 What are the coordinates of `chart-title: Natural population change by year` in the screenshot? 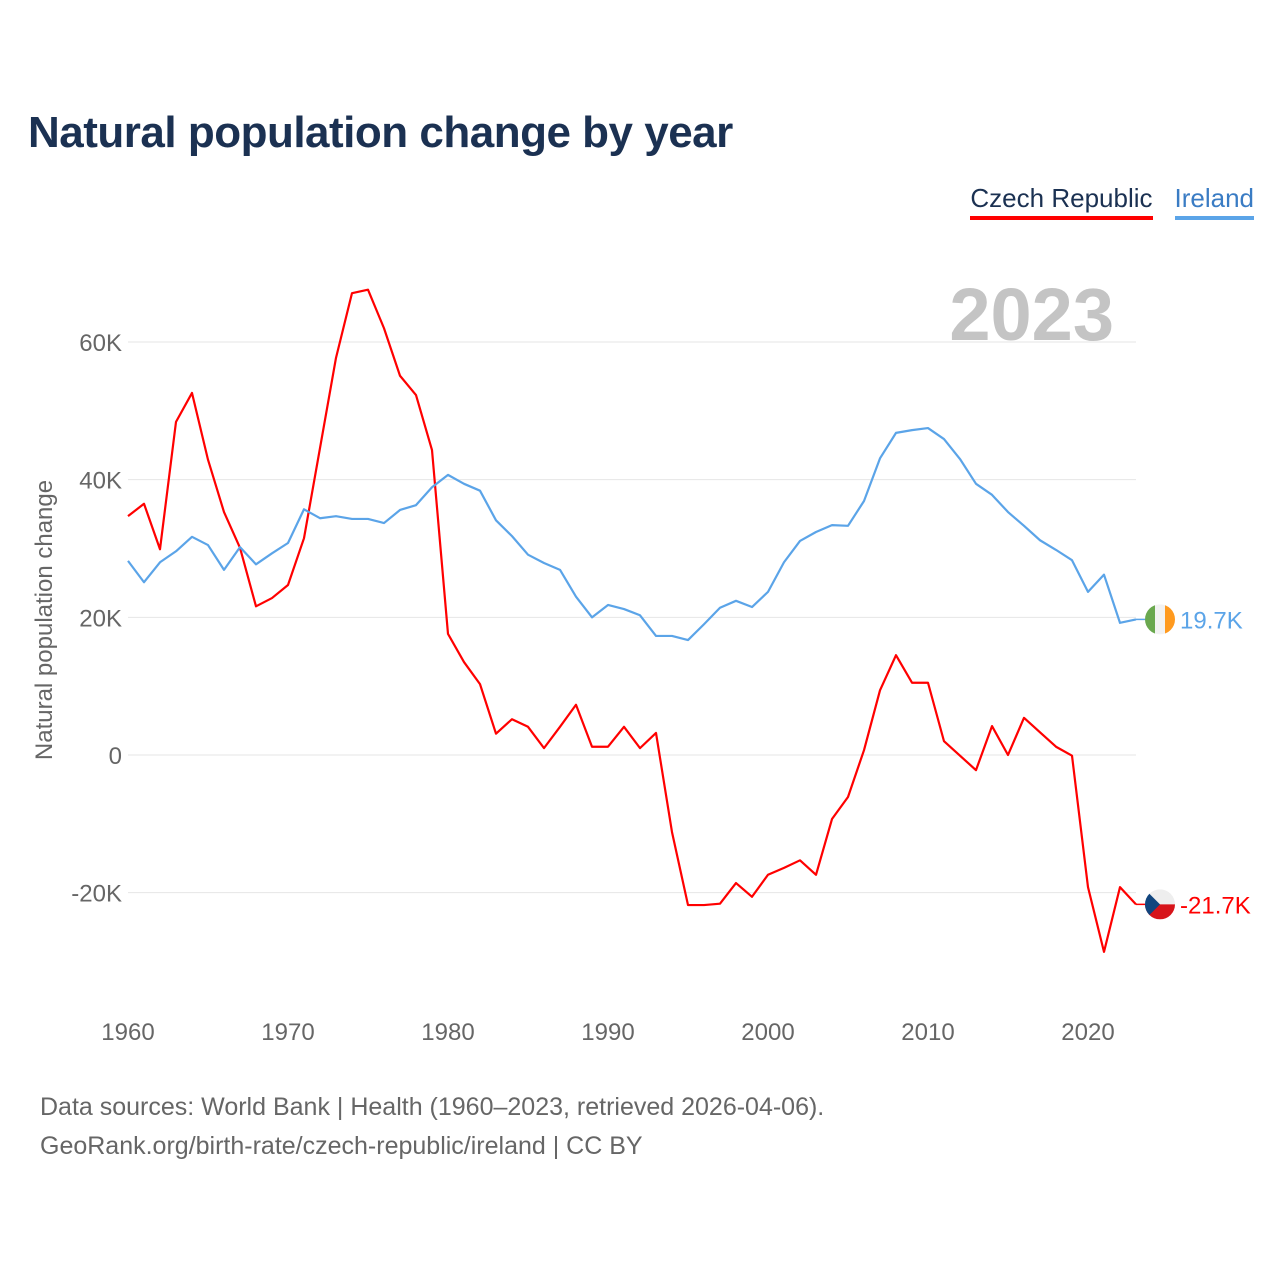 It's located at (380, 132).